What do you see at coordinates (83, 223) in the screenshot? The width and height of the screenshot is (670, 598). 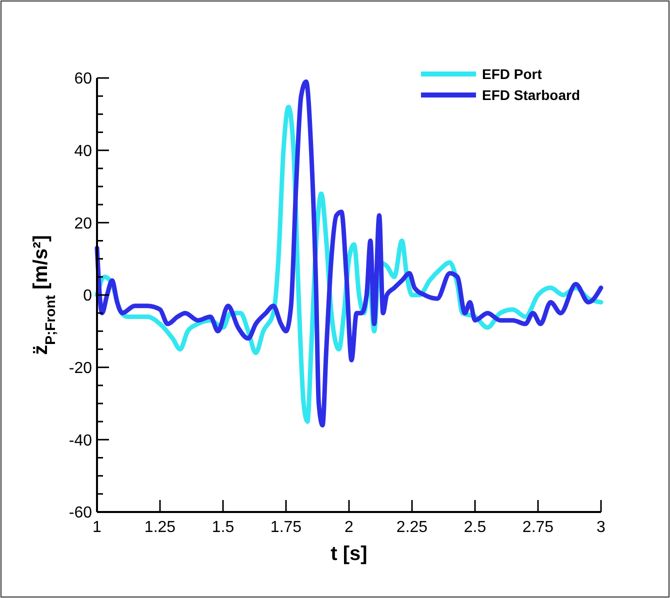 I see `y-tick-label: 20` at bounding box center [83, 223].